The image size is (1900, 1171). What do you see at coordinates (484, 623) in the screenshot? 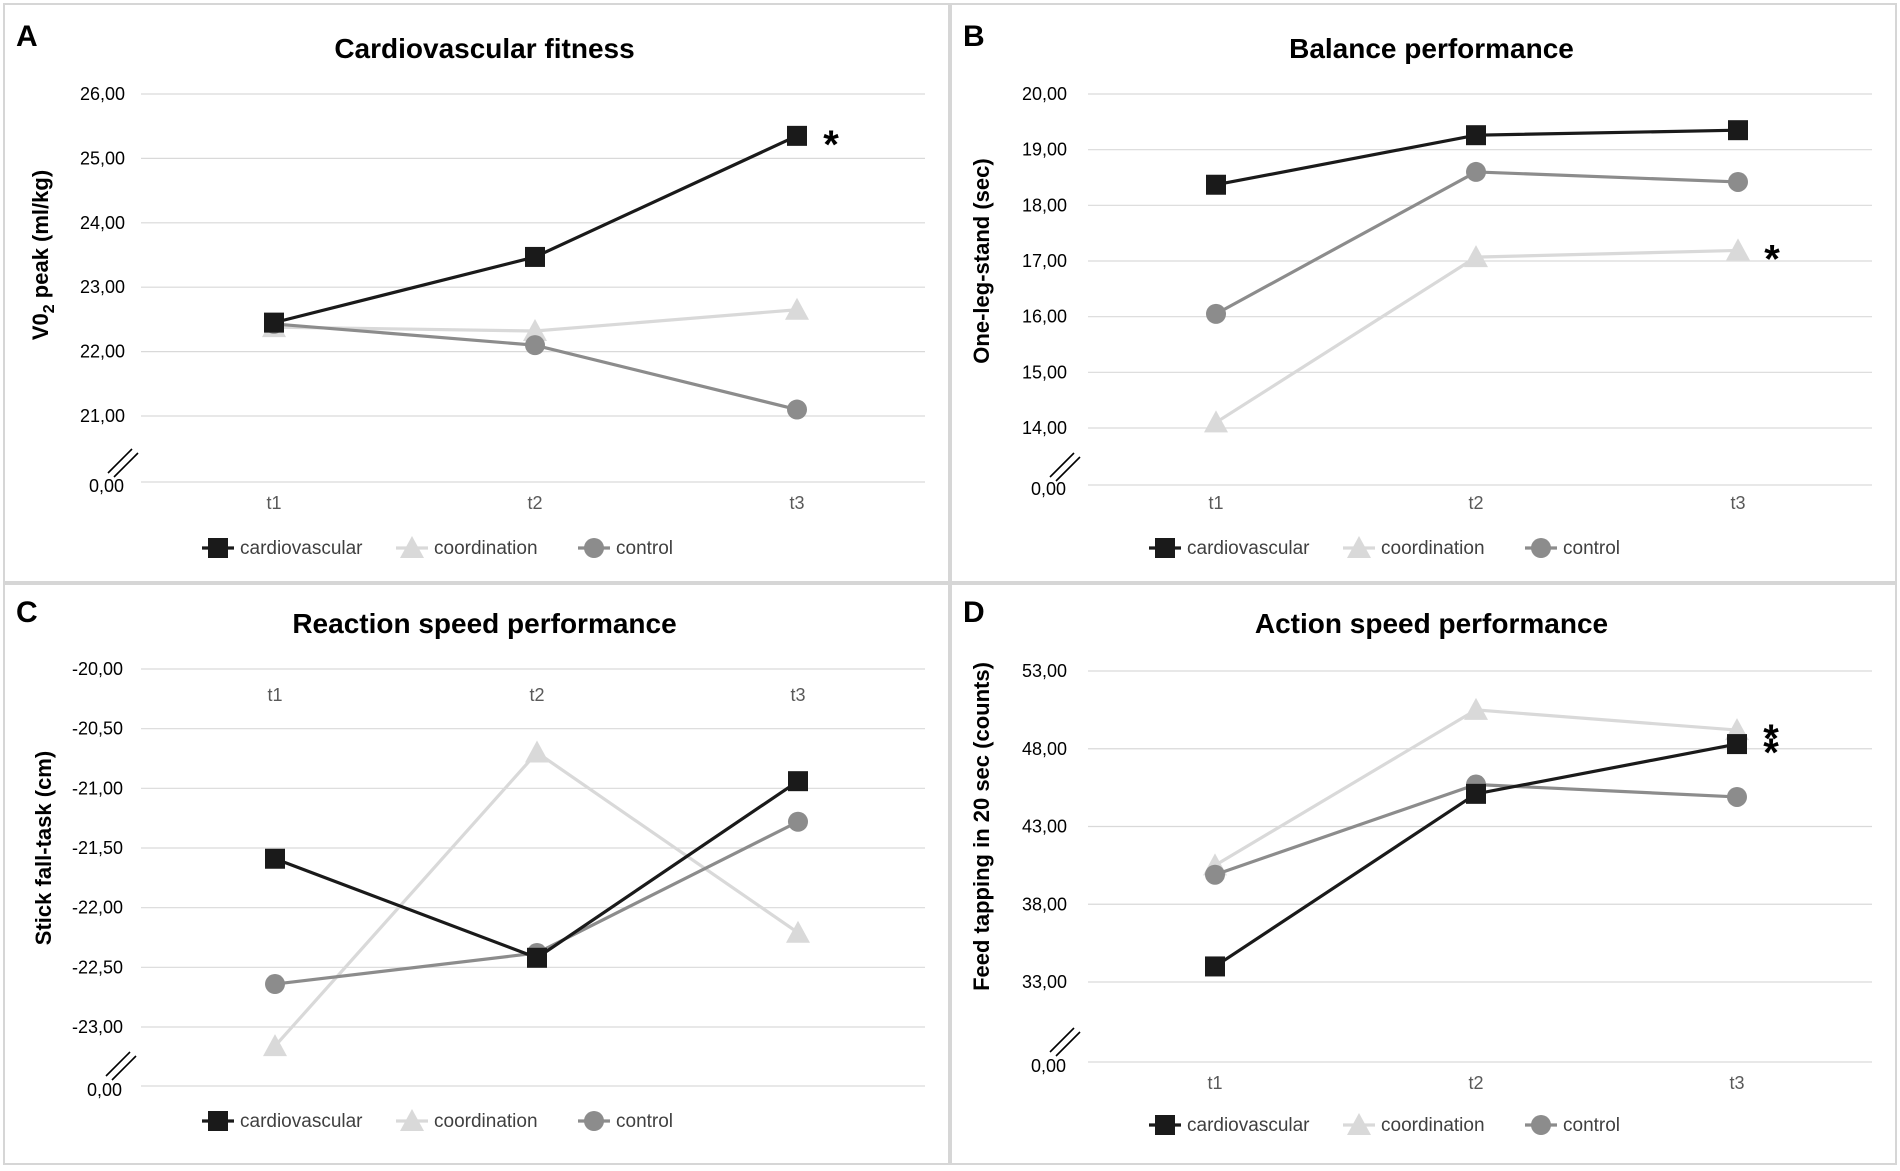
I see `chart-title: Reaction speed performance` at bounding box center [484, 623].